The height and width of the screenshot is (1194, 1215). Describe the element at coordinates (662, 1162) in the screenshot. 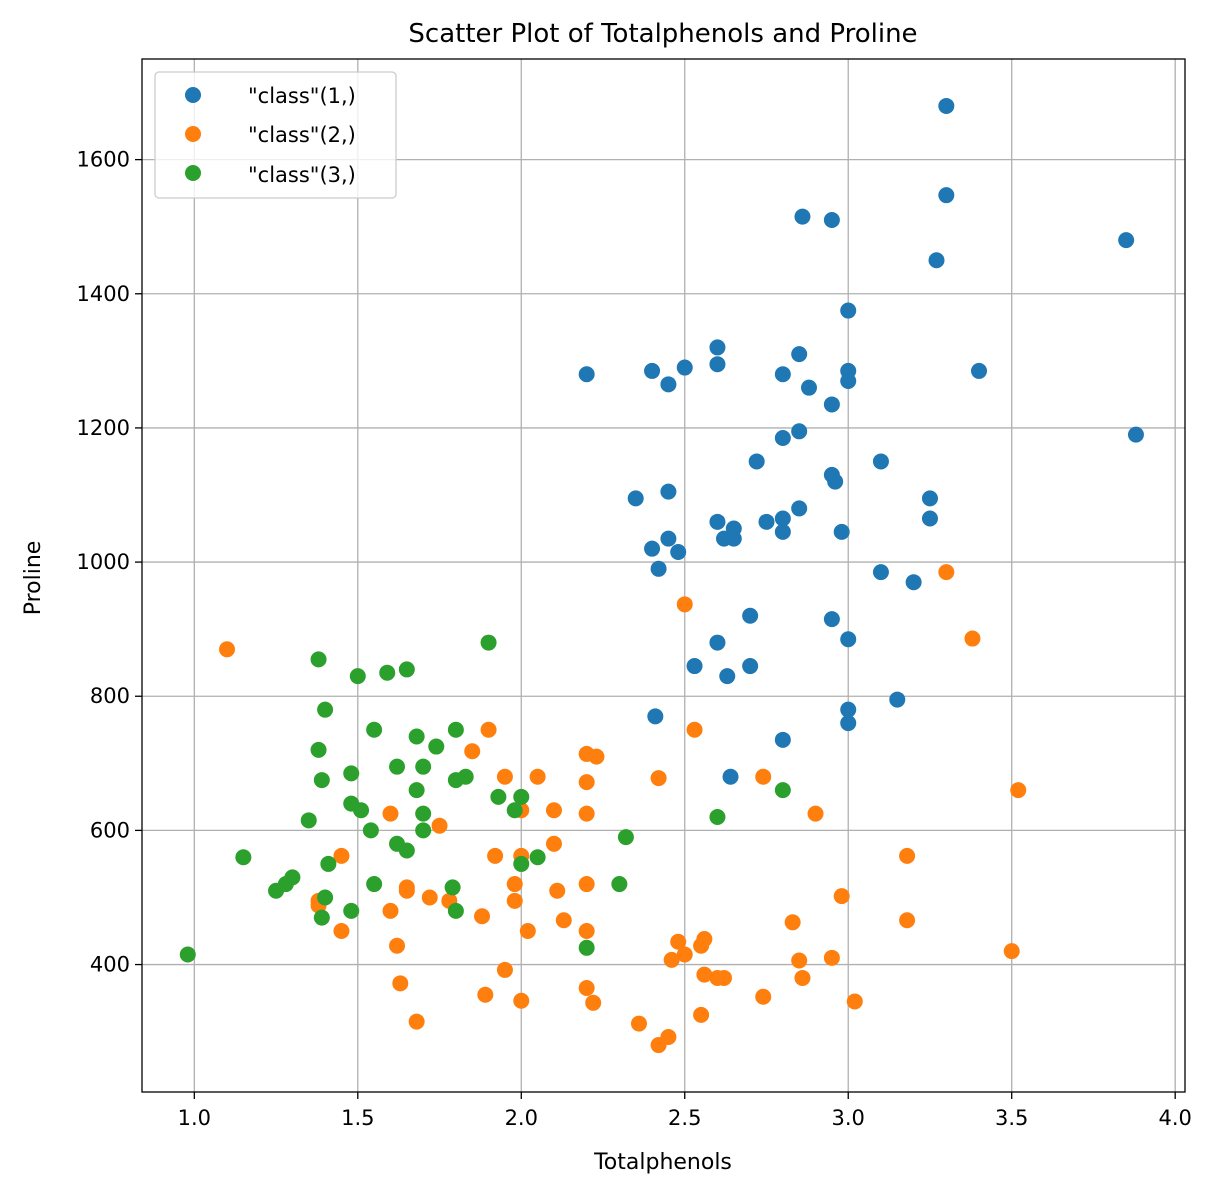

I see `x-axis-label: Totalphenols` at that location.